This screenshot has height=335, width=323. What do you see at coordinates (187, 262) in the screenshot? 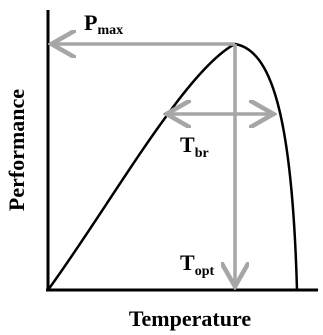
I see `topt-label-main: T` at bounding box center [187, 262].